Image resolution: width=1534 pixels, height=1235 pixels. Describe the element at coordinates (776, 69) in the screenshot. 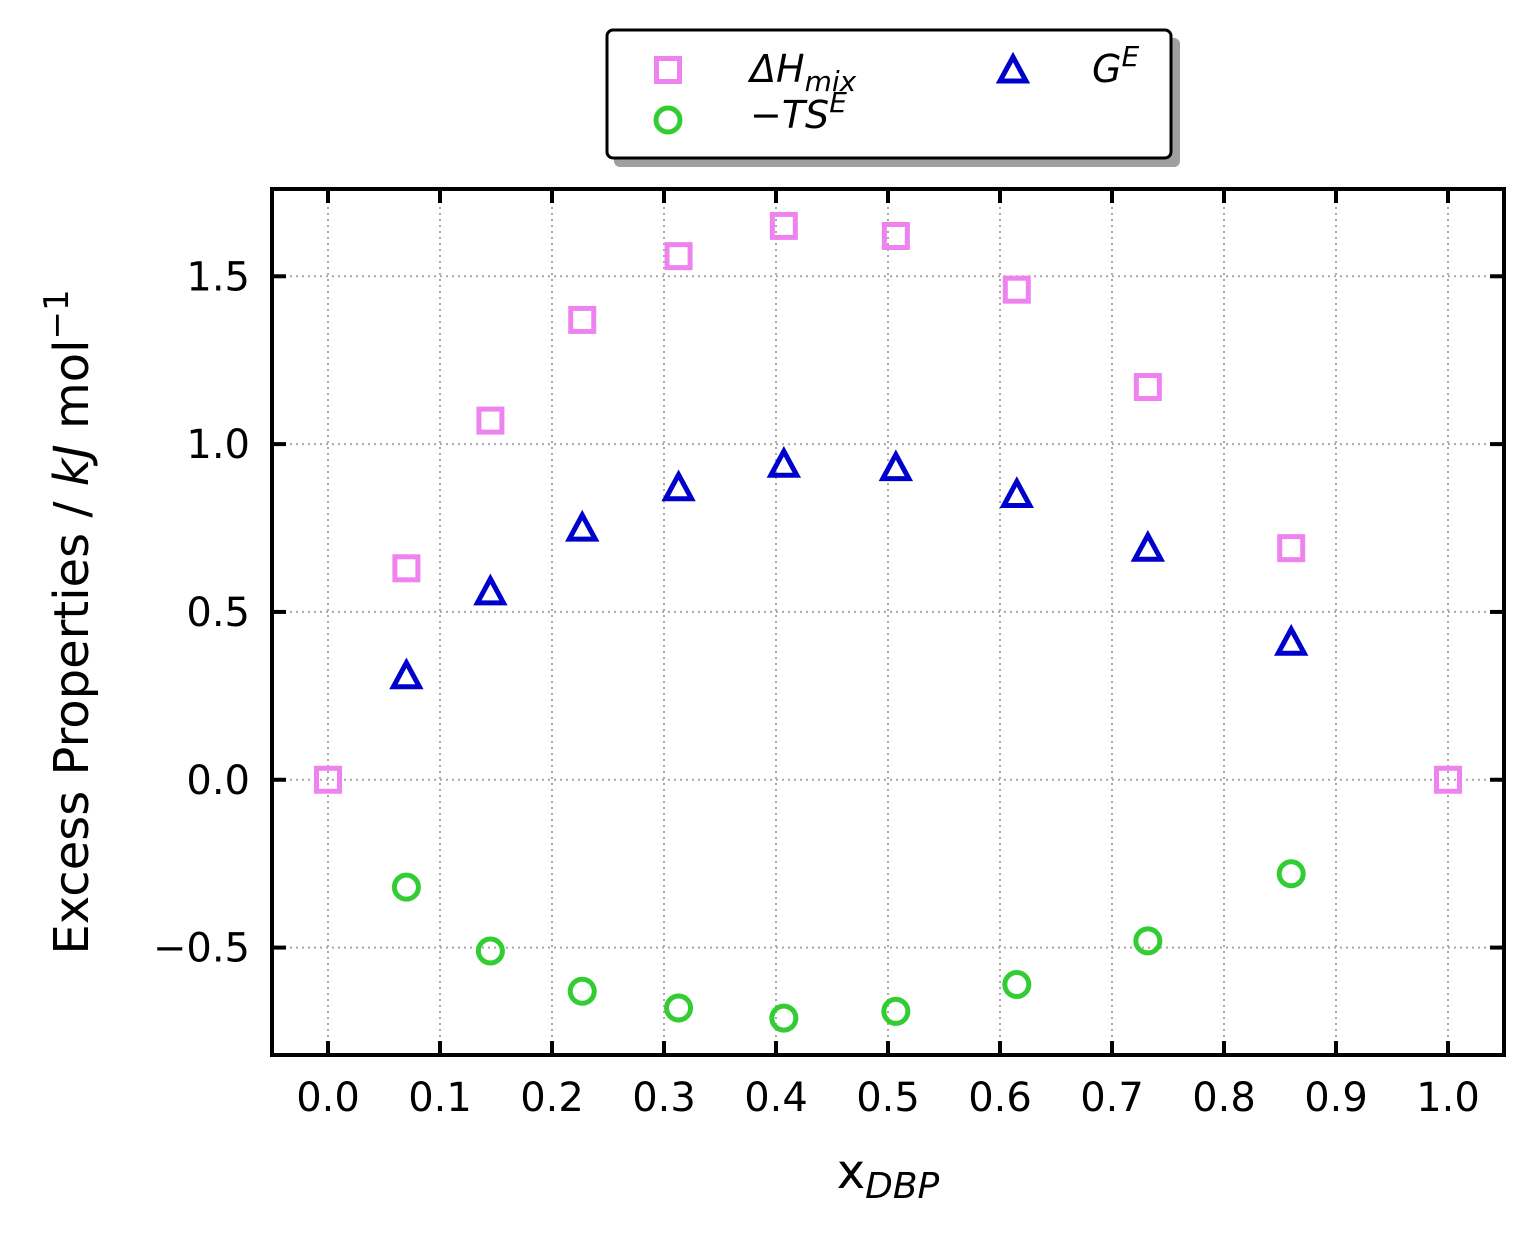

I see `legend-label-main: ΔH` at that location.